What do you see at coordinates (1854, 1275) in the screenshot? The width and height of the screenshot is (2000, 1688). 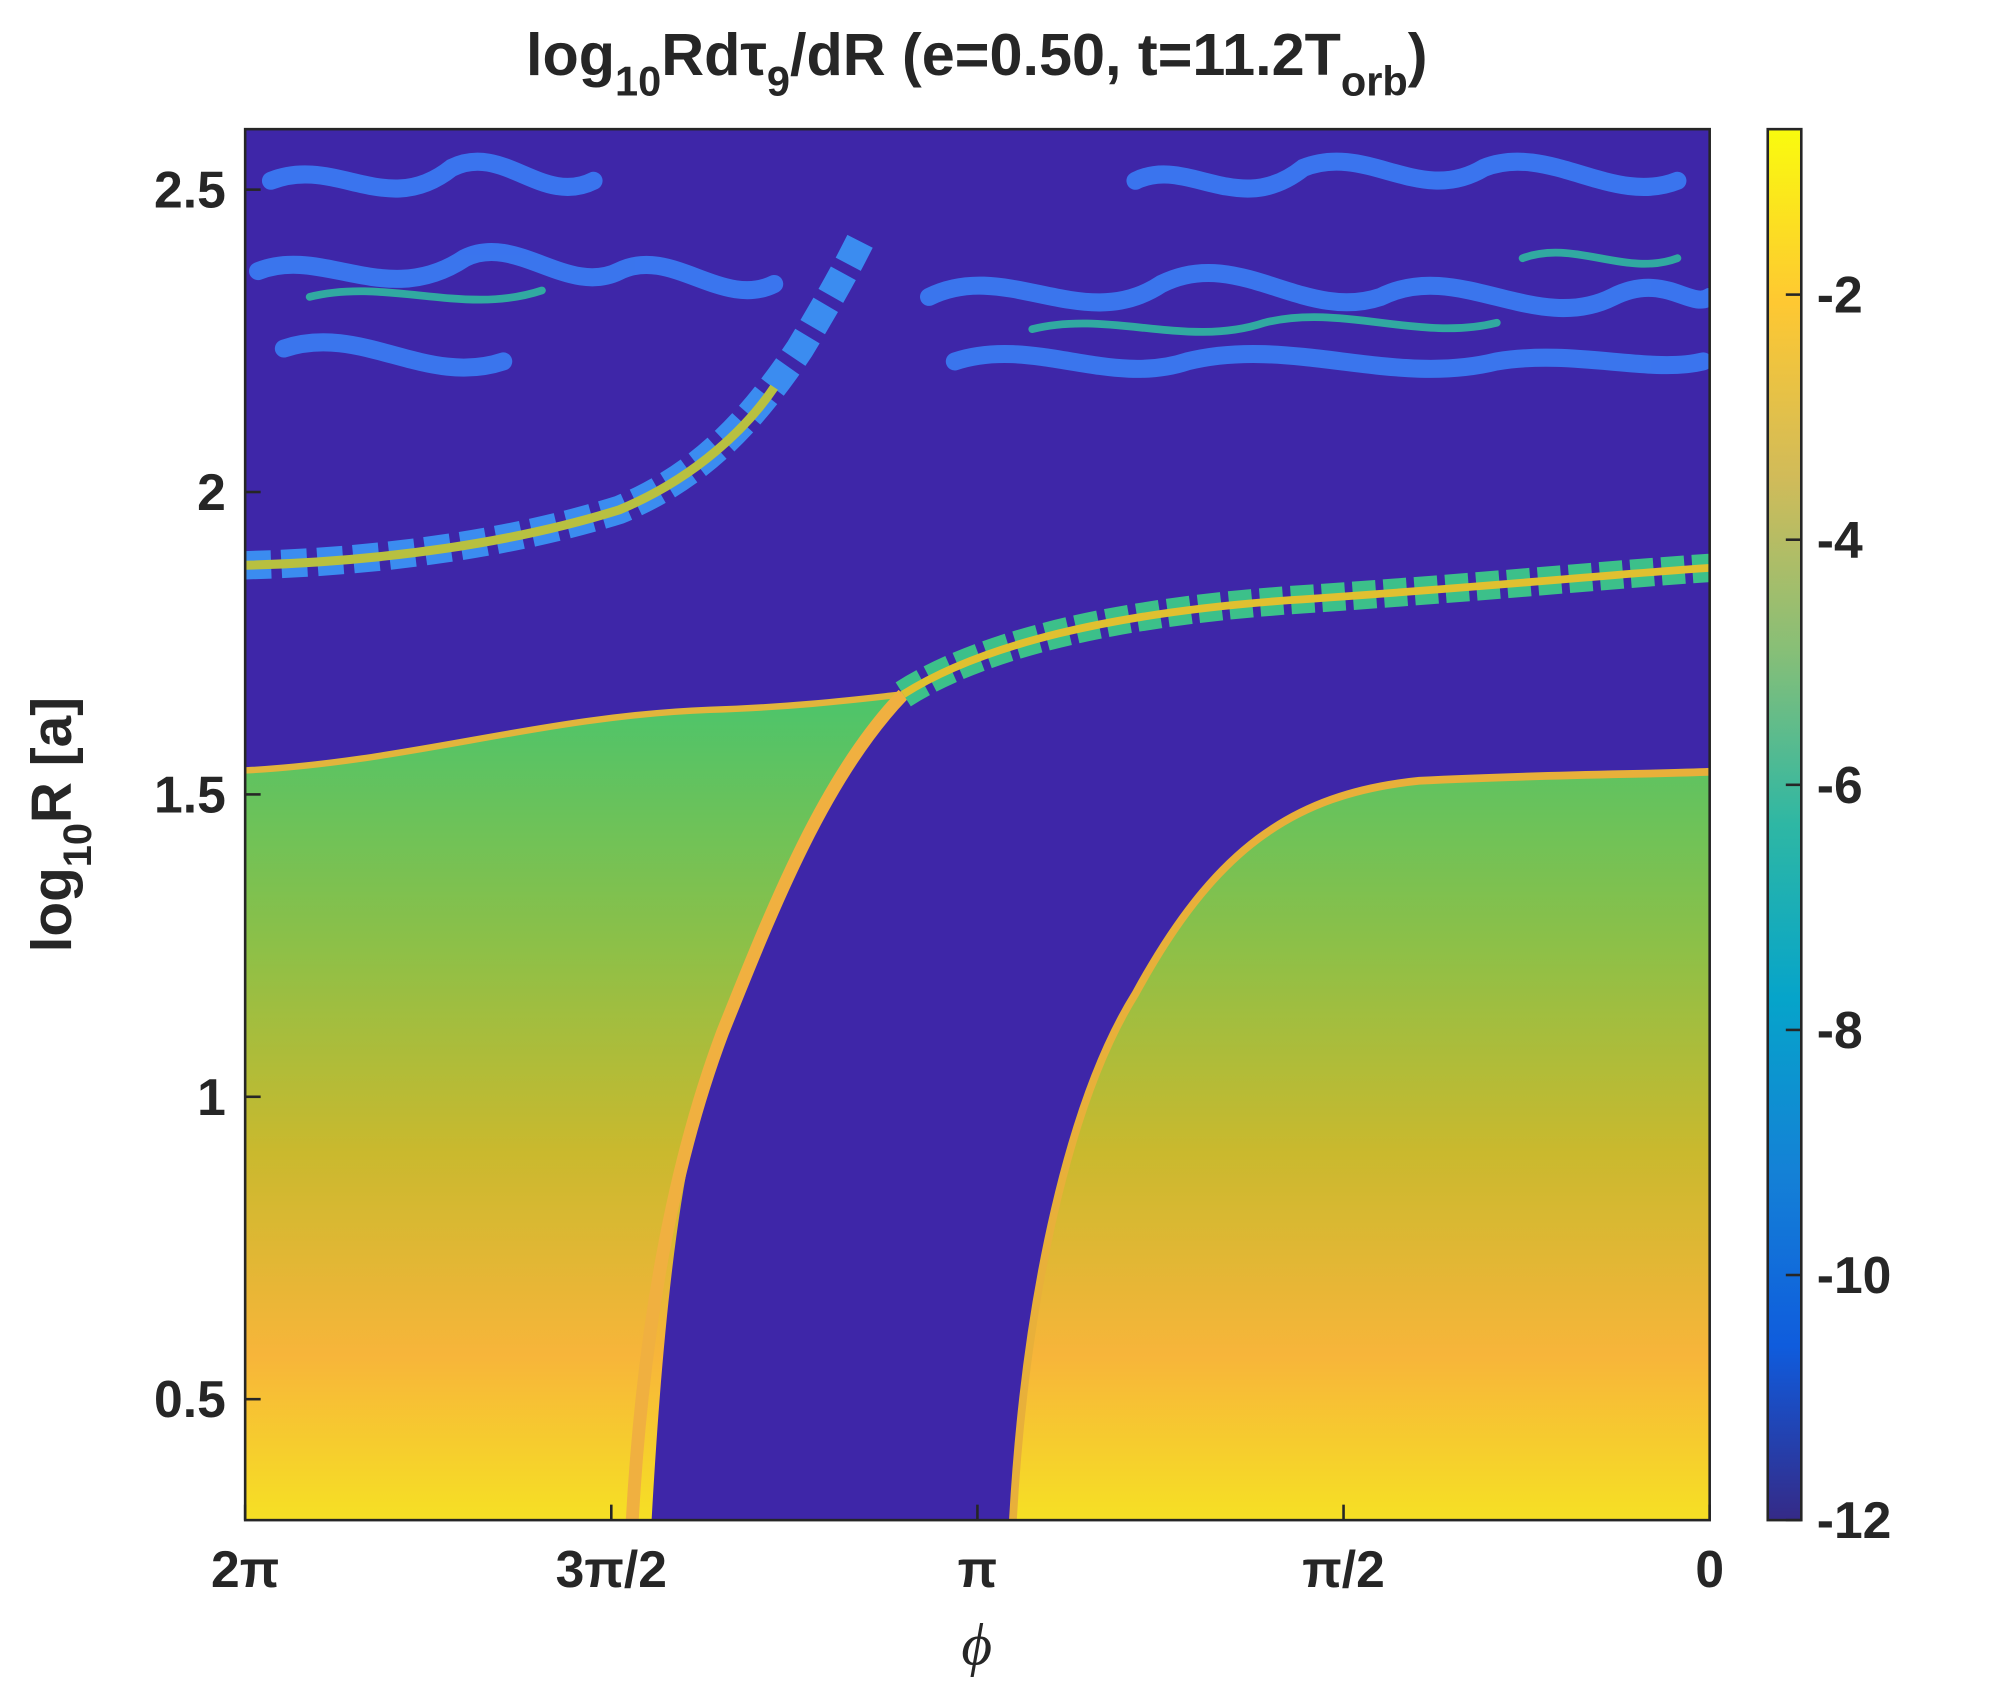 I see `colorbar-tick-label: -10` at bounding box center [1854, 1275].